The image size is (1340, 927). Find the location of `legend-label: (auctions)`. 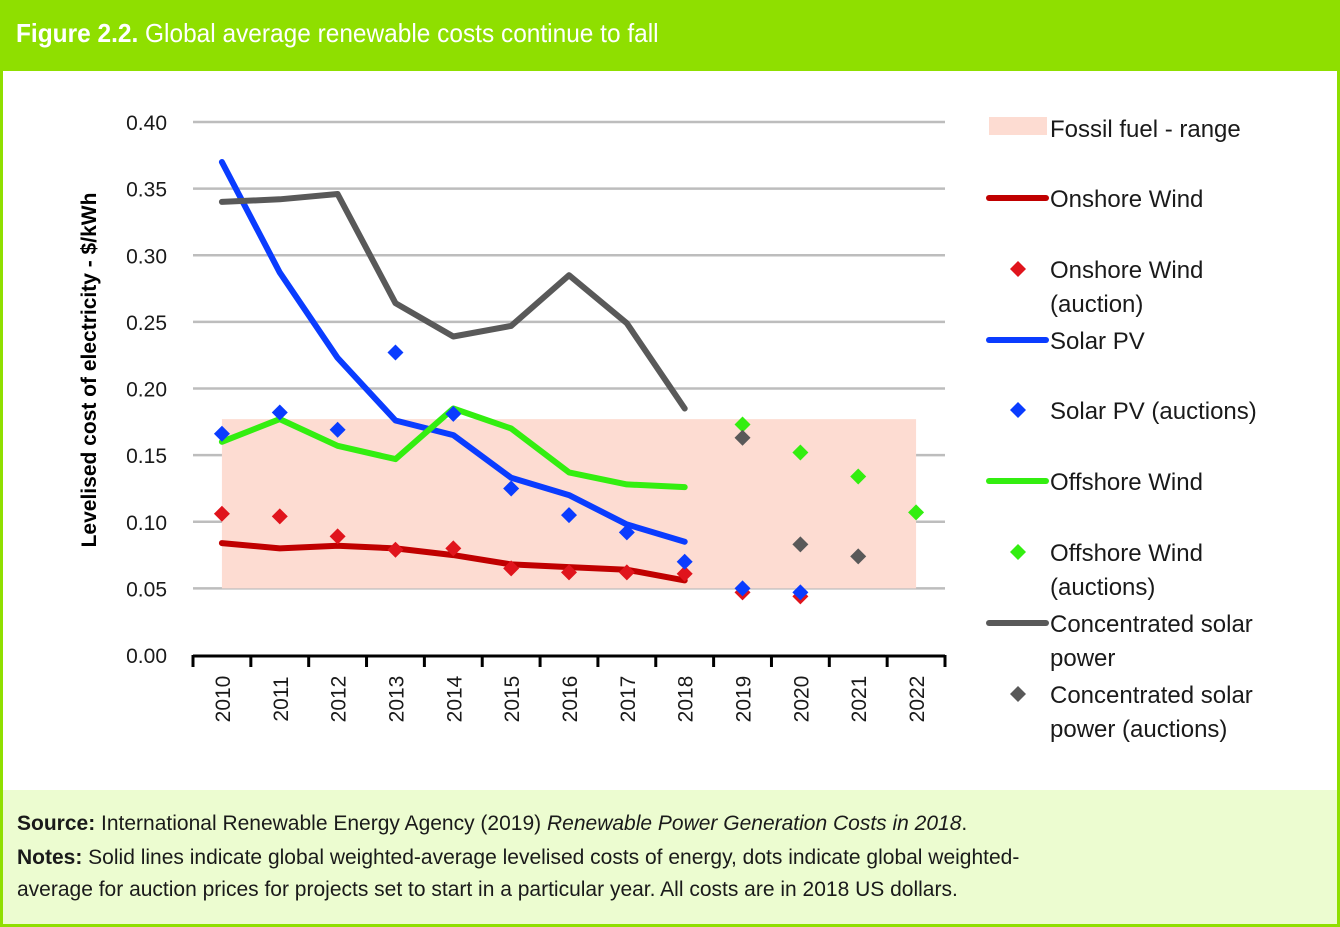

legend-label: (auctions) is located at coordinates (1102, 587).